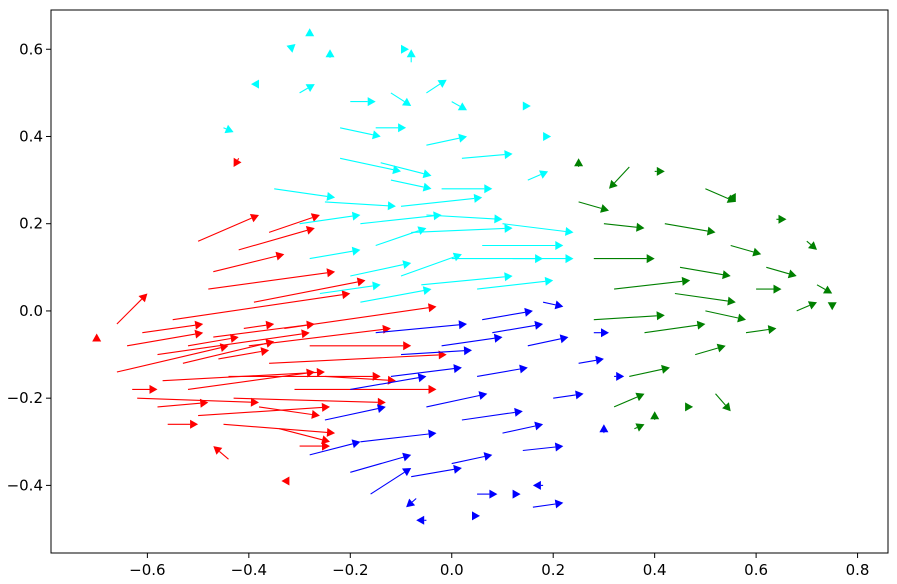 Image resolution: width=897 pixels, height=584 pixels. What do you see at coordinates (655, 570) in the screenshot?
I see `x-tick-label: 0.4` at bounding box center [655, 570].